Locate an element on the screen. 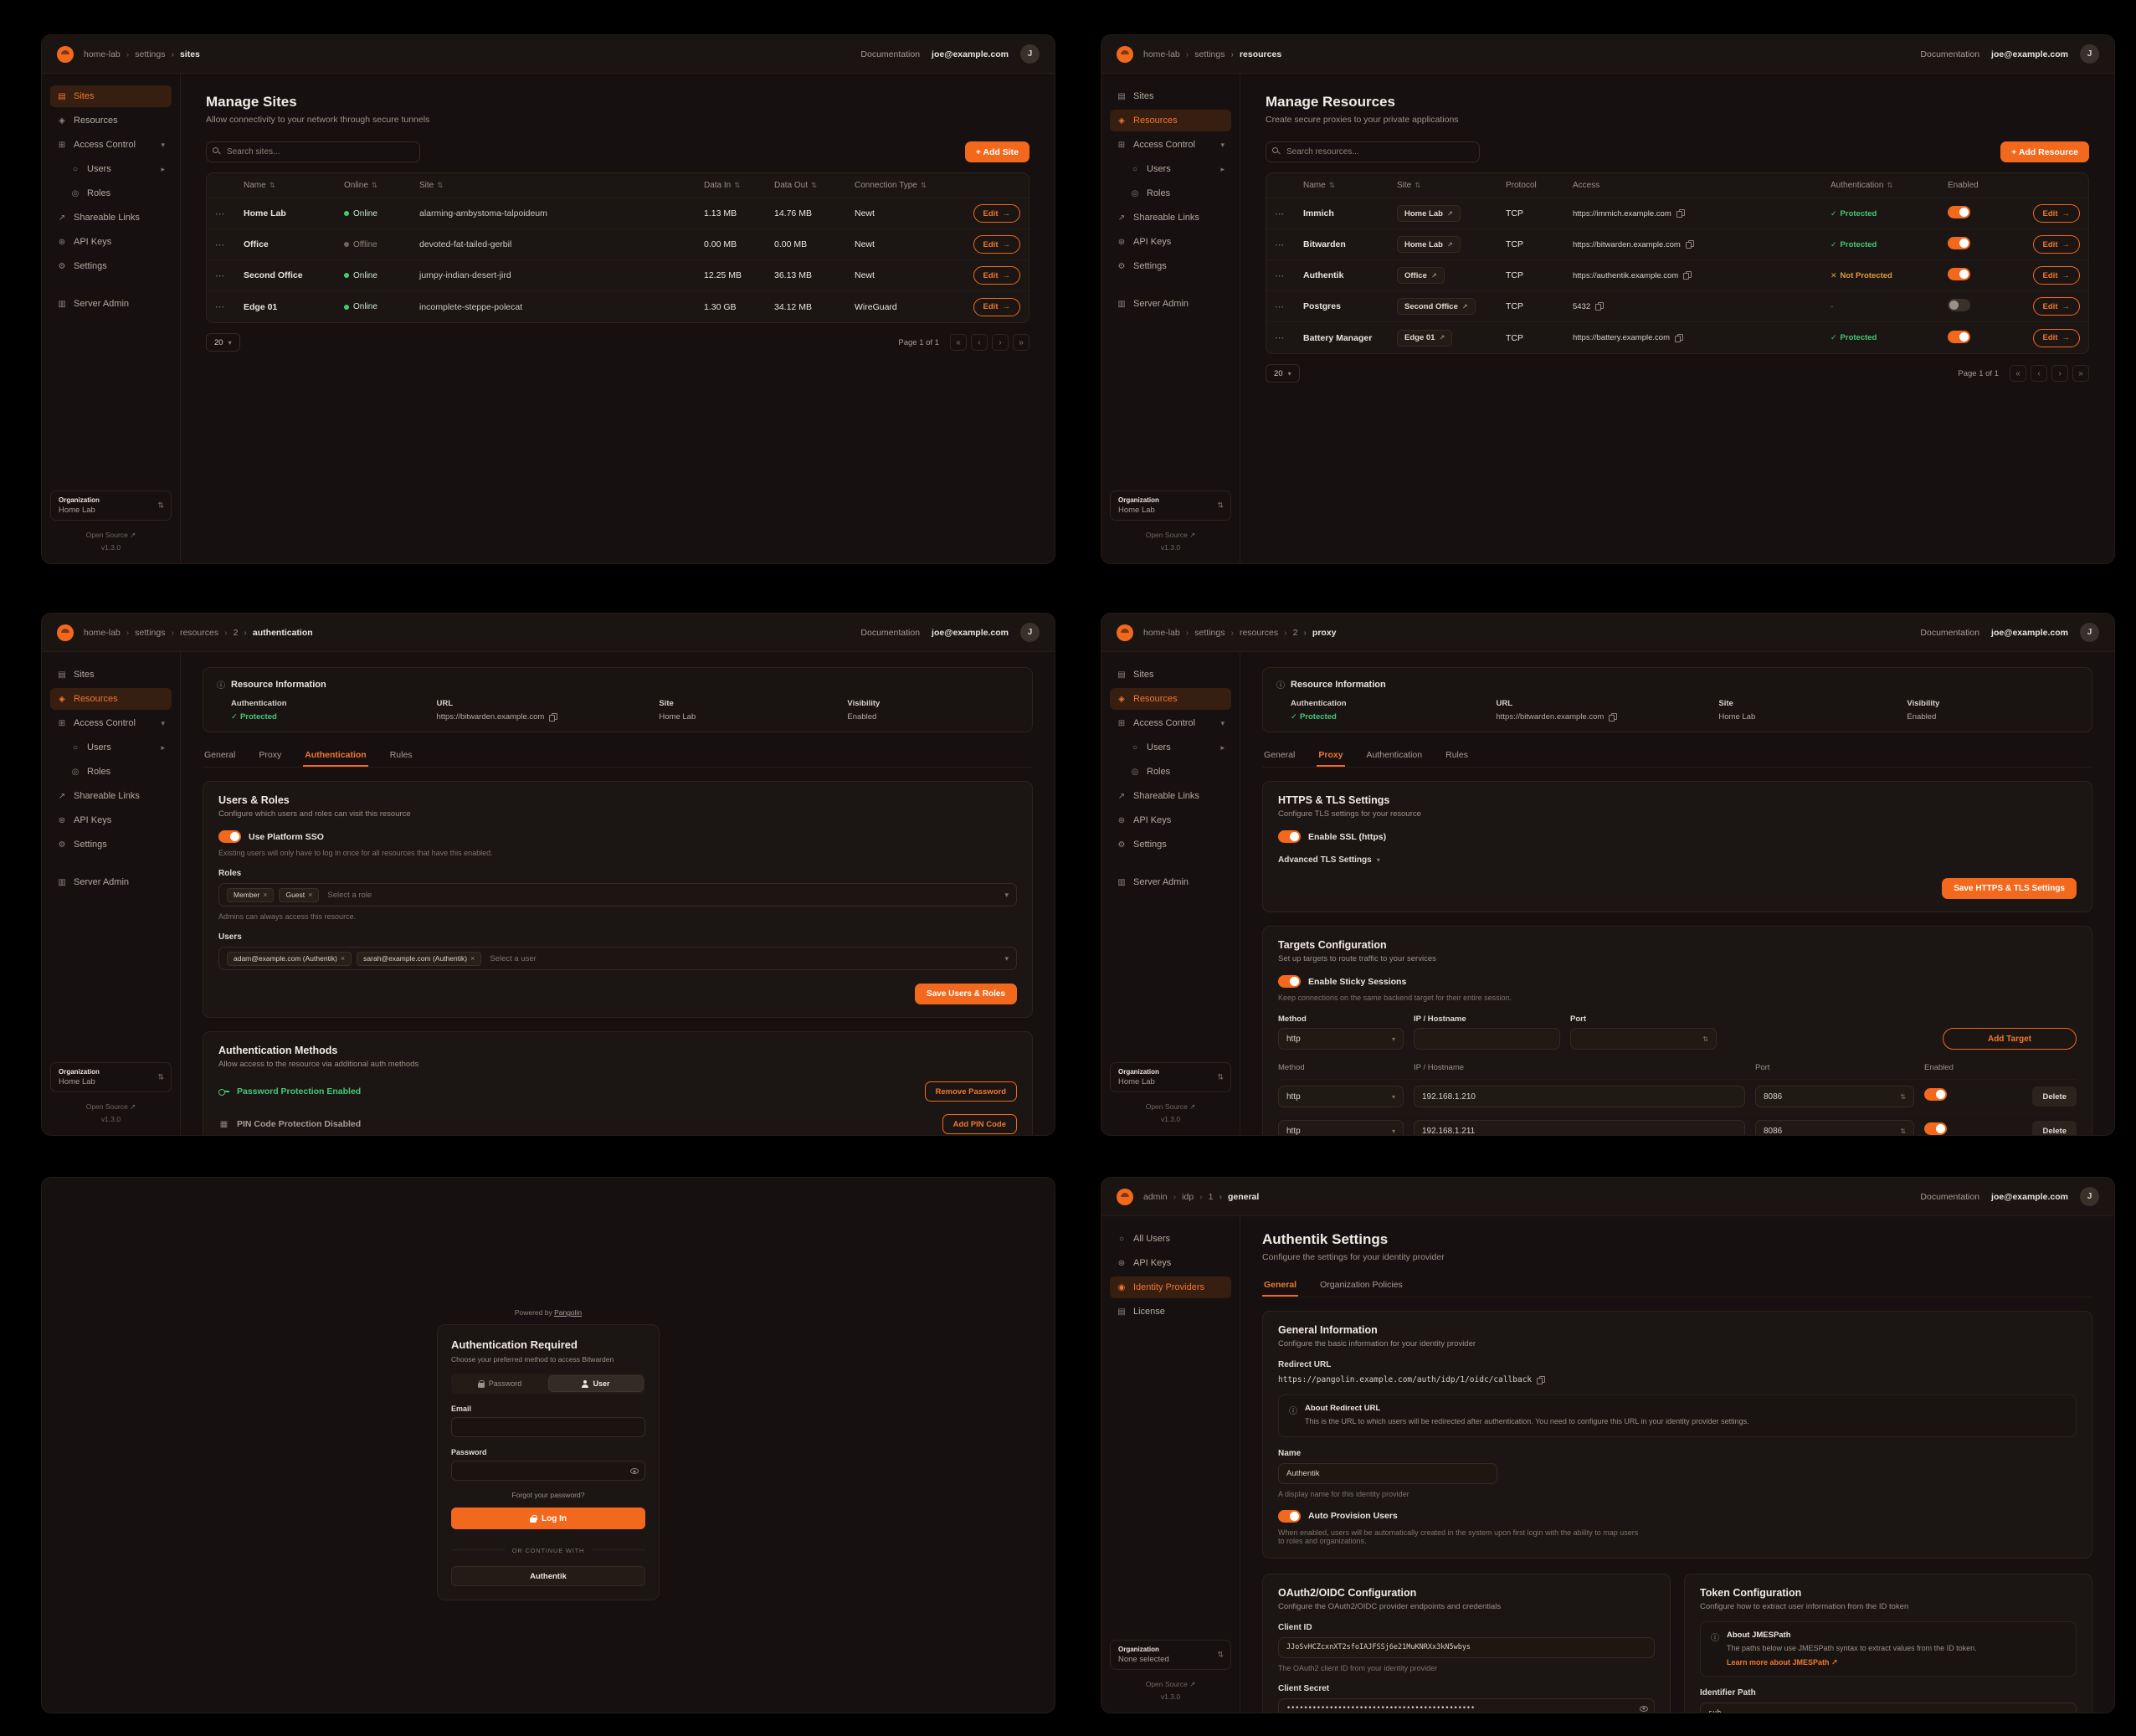 This screenshot has width=2136, height=1736. column-header: Access is located at coordinates (1587, 185).